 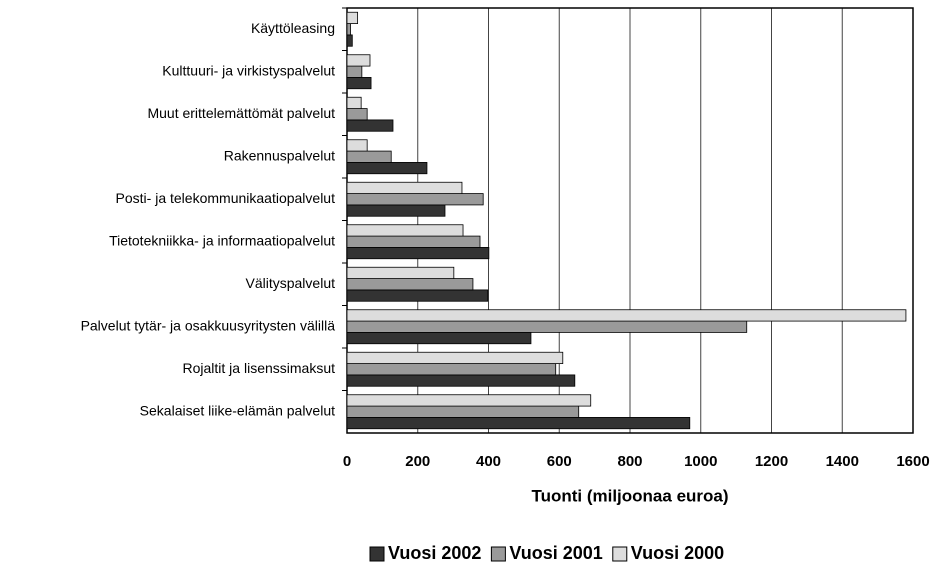 I want to click on x-tick-label: 800, so click(x=629, y=461).